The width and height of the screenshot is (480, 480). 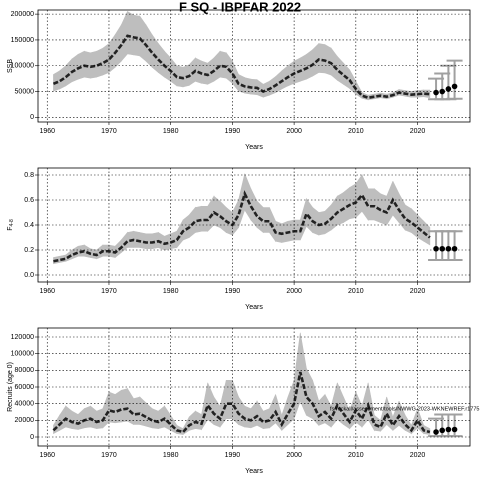 I want to click on y-axis-label-main: SSB, so click(x=10, y=66).